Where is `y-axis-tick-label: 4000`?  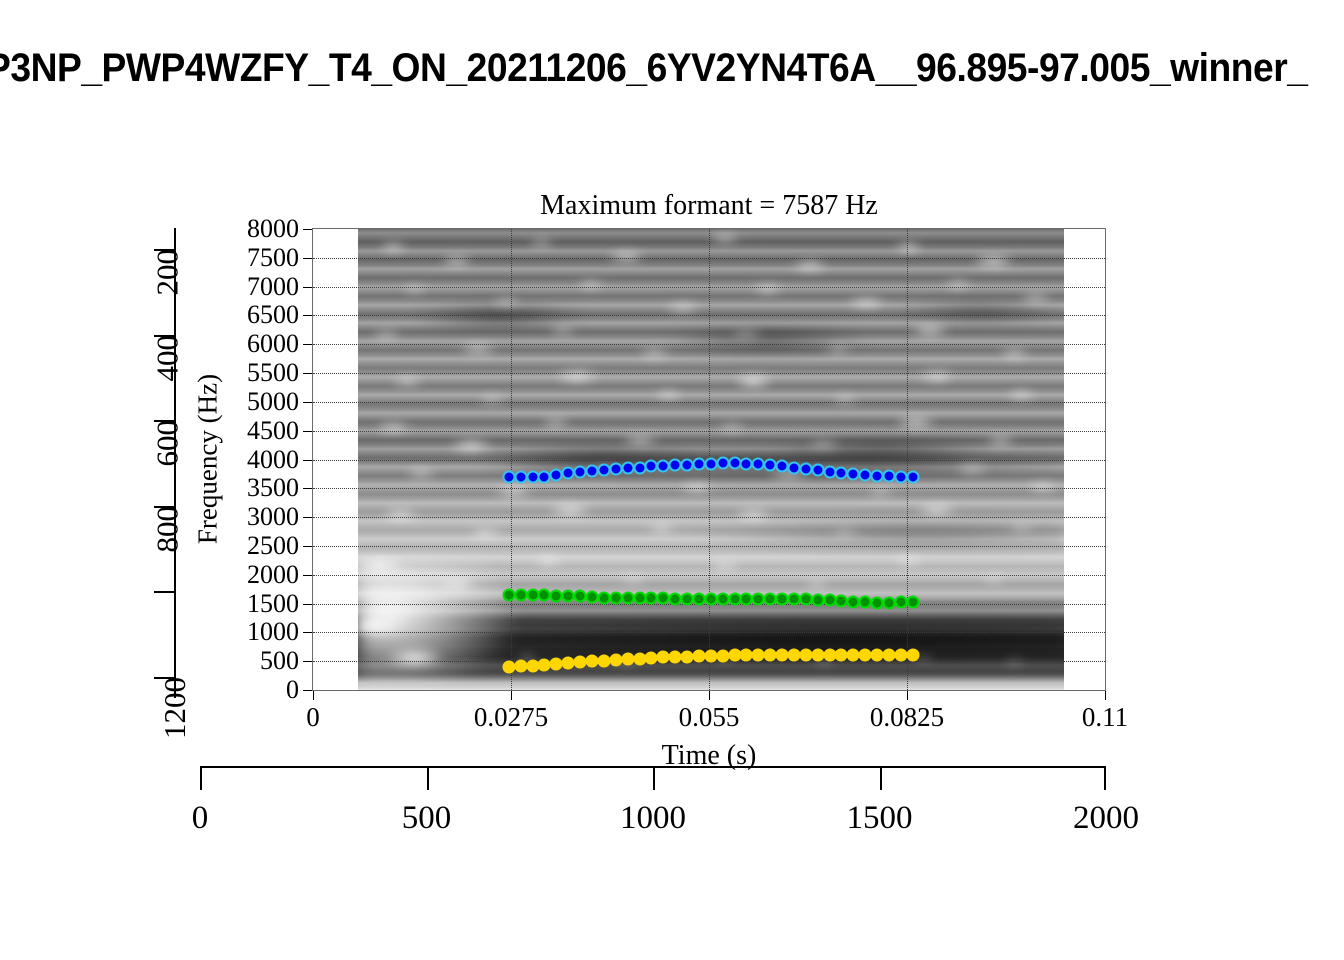 y-axis-tick-label: 4000 is located at coordinates (273, 459).